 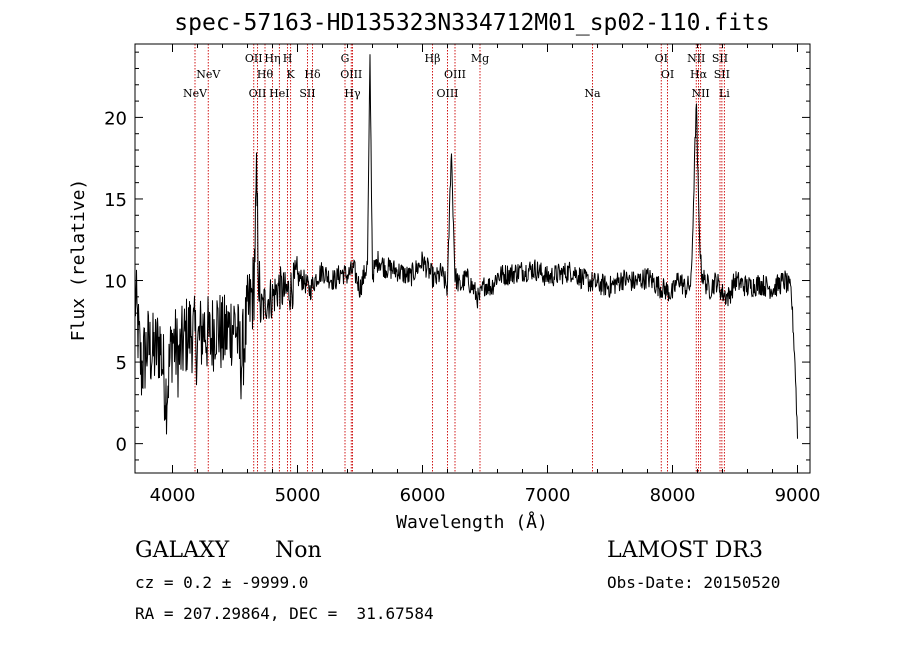 What do you see at coordinates (312, 74) in the screenshot?
I see `emission-line-label: Hδ` at bounding box center [312, 74].